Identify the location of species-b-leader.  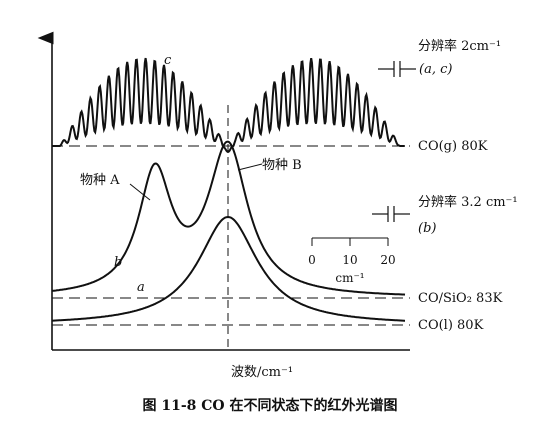
(250, 167).